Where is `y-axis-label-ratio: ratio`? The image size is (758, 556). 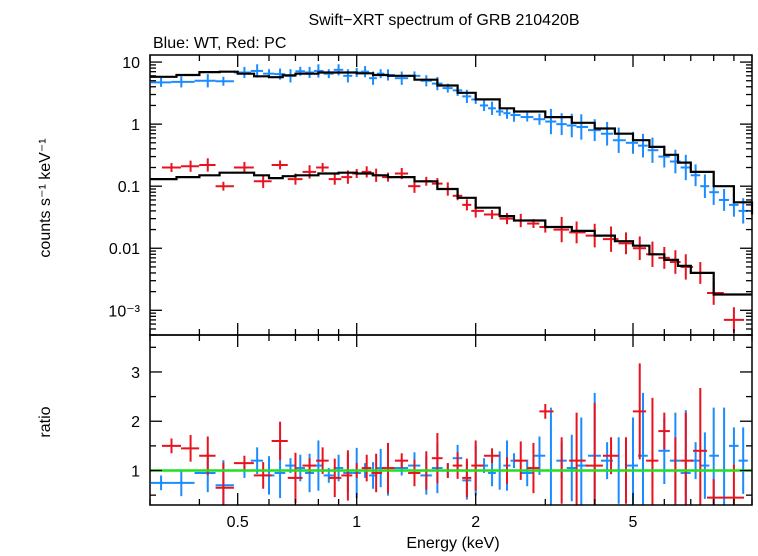 y-axis-label-ratio: ratio is located at coordinates (45, 421).